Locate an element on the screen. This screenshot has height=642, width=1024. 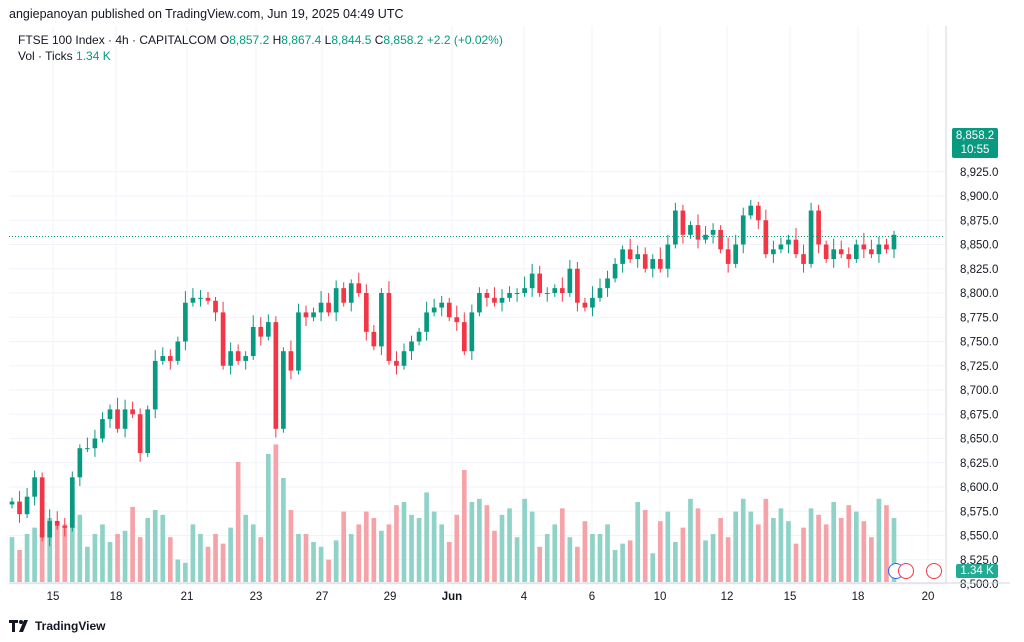
y-tick-label: 8,925.0 is located at coordinates (979, 173).